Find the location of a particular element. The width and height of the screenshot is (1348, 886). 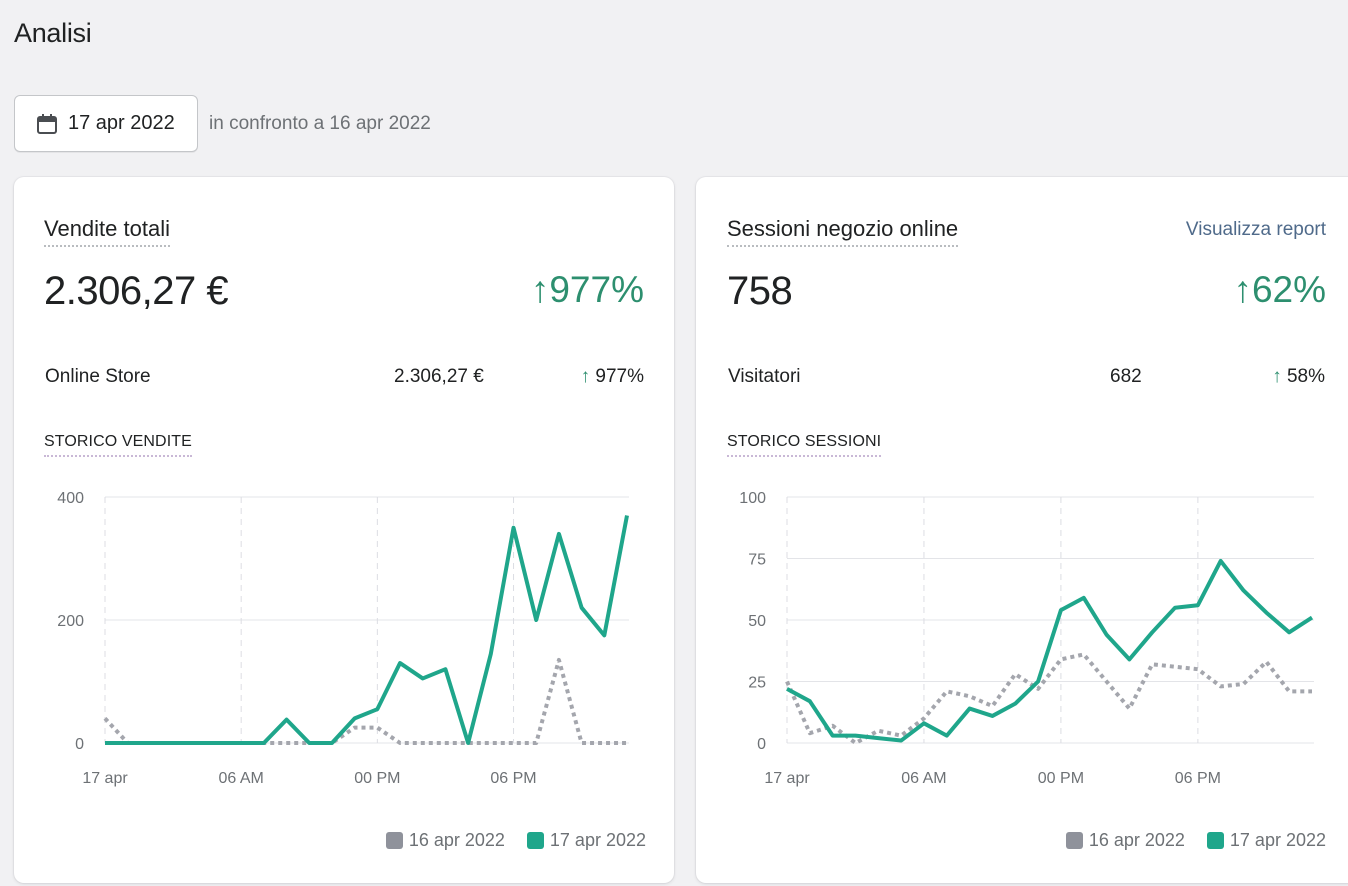

sessions-chart-legend: 16 apr 2022 17 apr 2022 is located at coordinates (1195, 840).